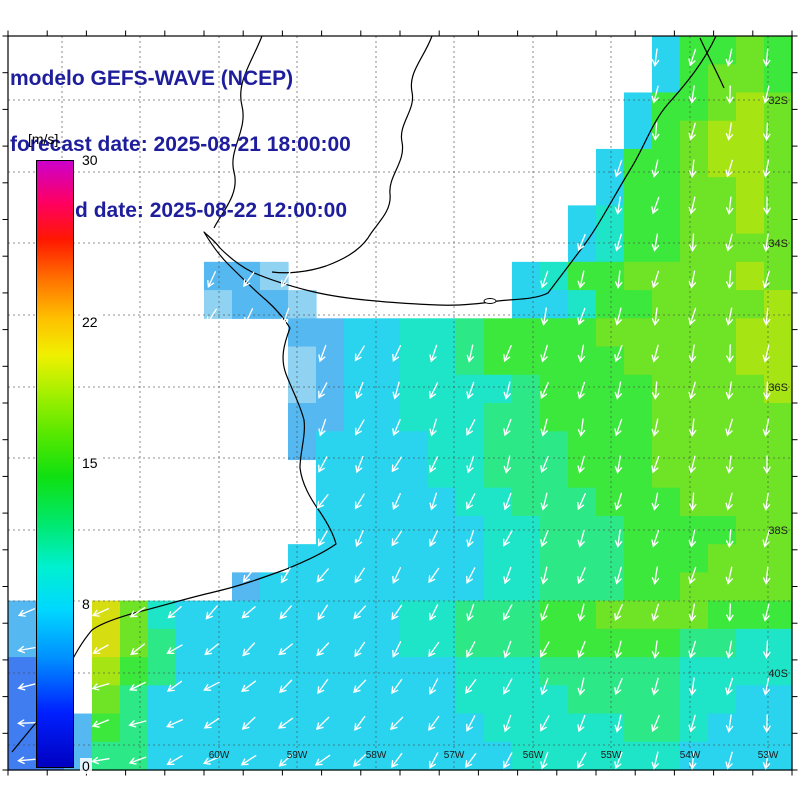  Describe the element at coordinates (152, 78) in the screenshot. I see `title-model-line: modelo GEFS-WAVE (NCEP)` at that location.